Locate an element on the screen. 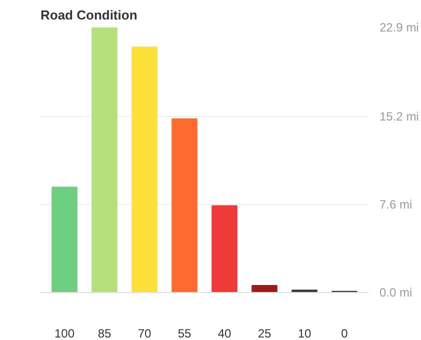  y-tick-label: 15.2 mi is located at coordinates (399, 117).